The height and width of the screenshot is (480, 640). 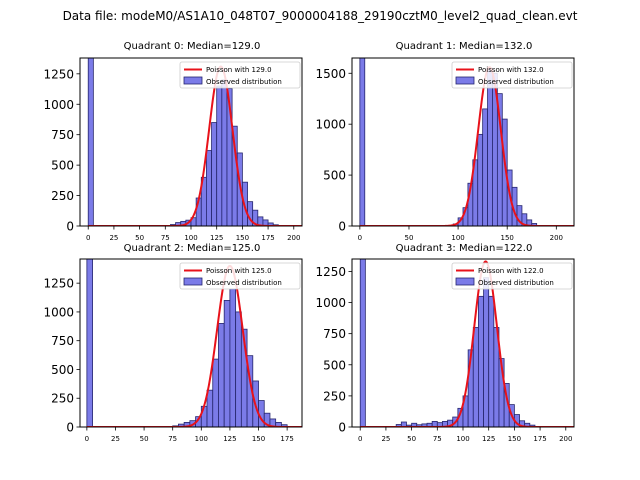 What do you see at coordinates (192, 46) in the screenshot?
I see `quadrant-0-title: Quadrant 0: Median=129.0` at bounding box center [192, 46].